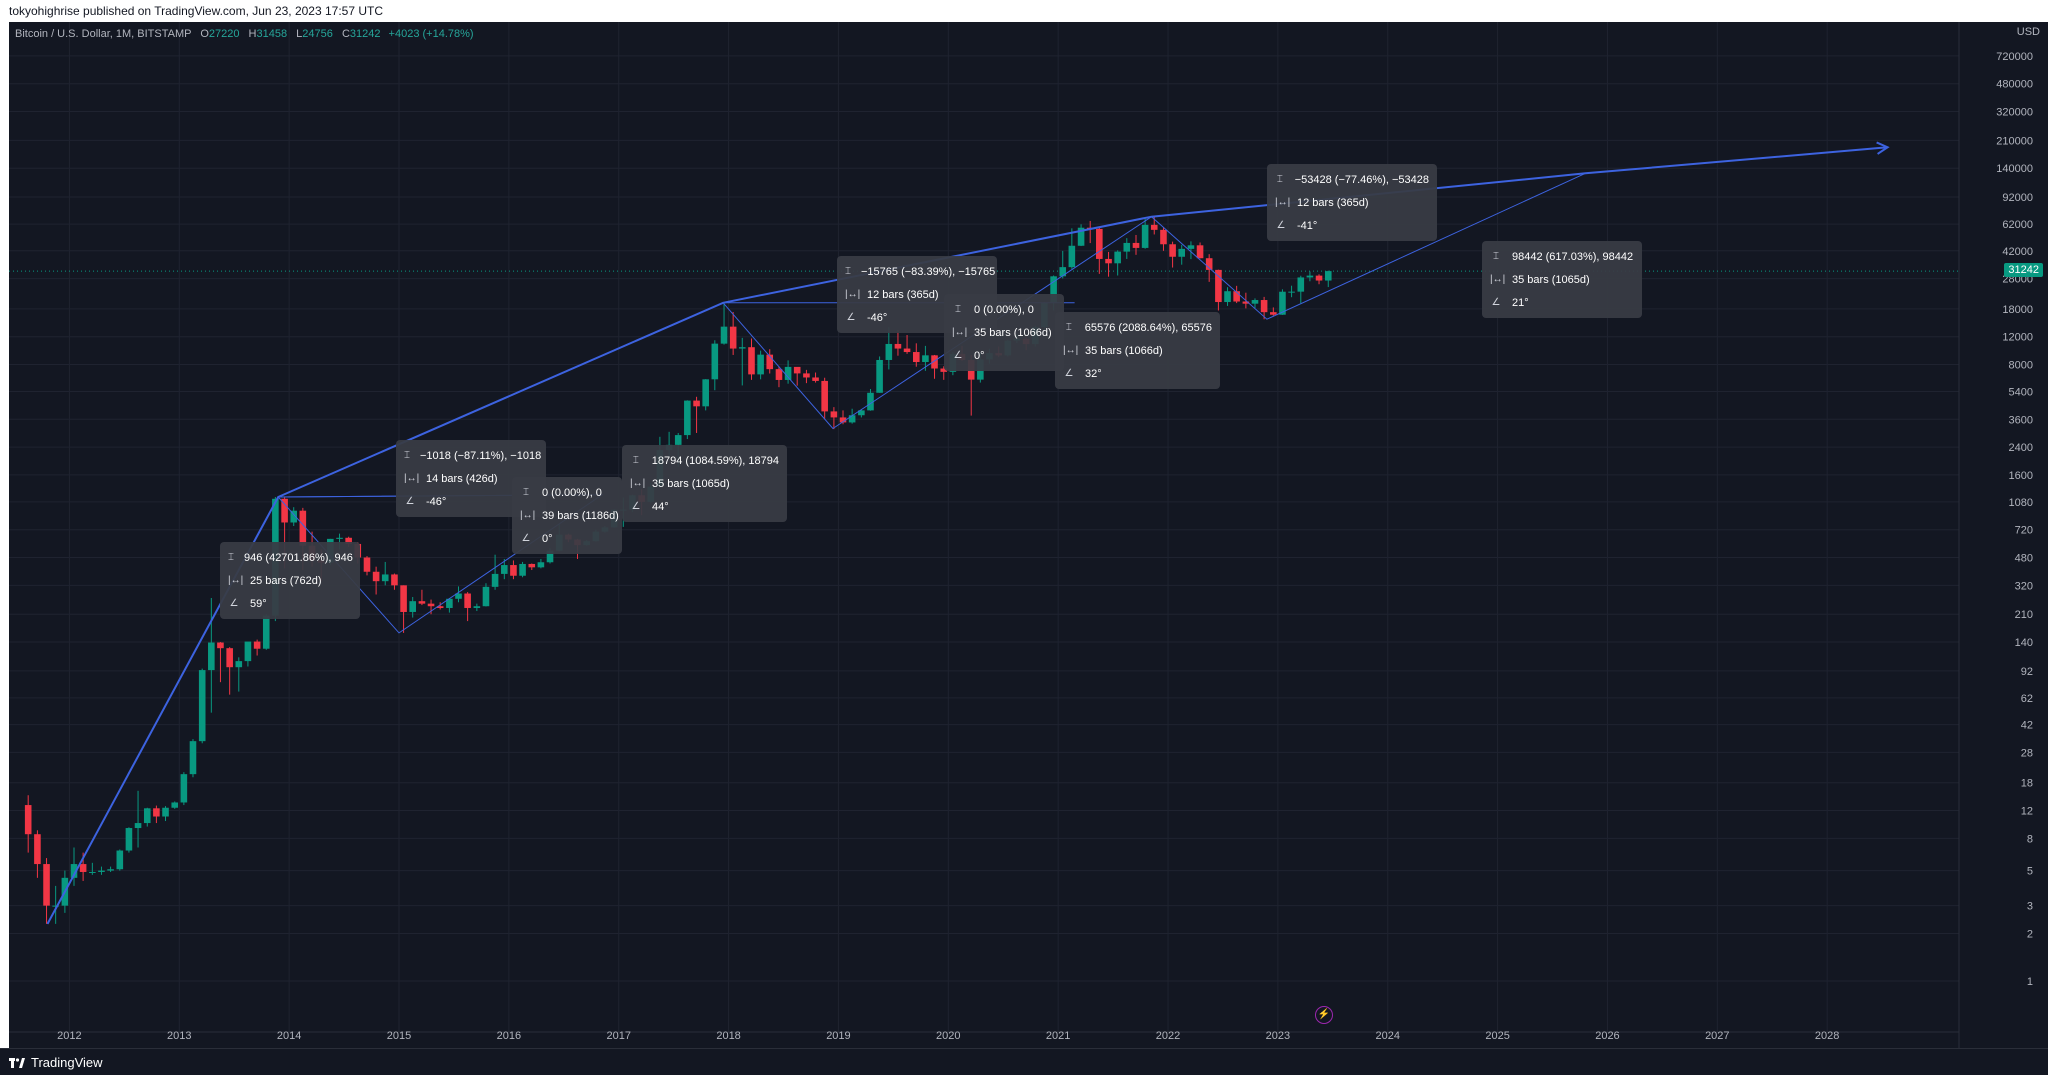 The image size is (2048, 1075). I want to click on measure-text: −1018 (−87.11%), −1018, so click(481, 455).